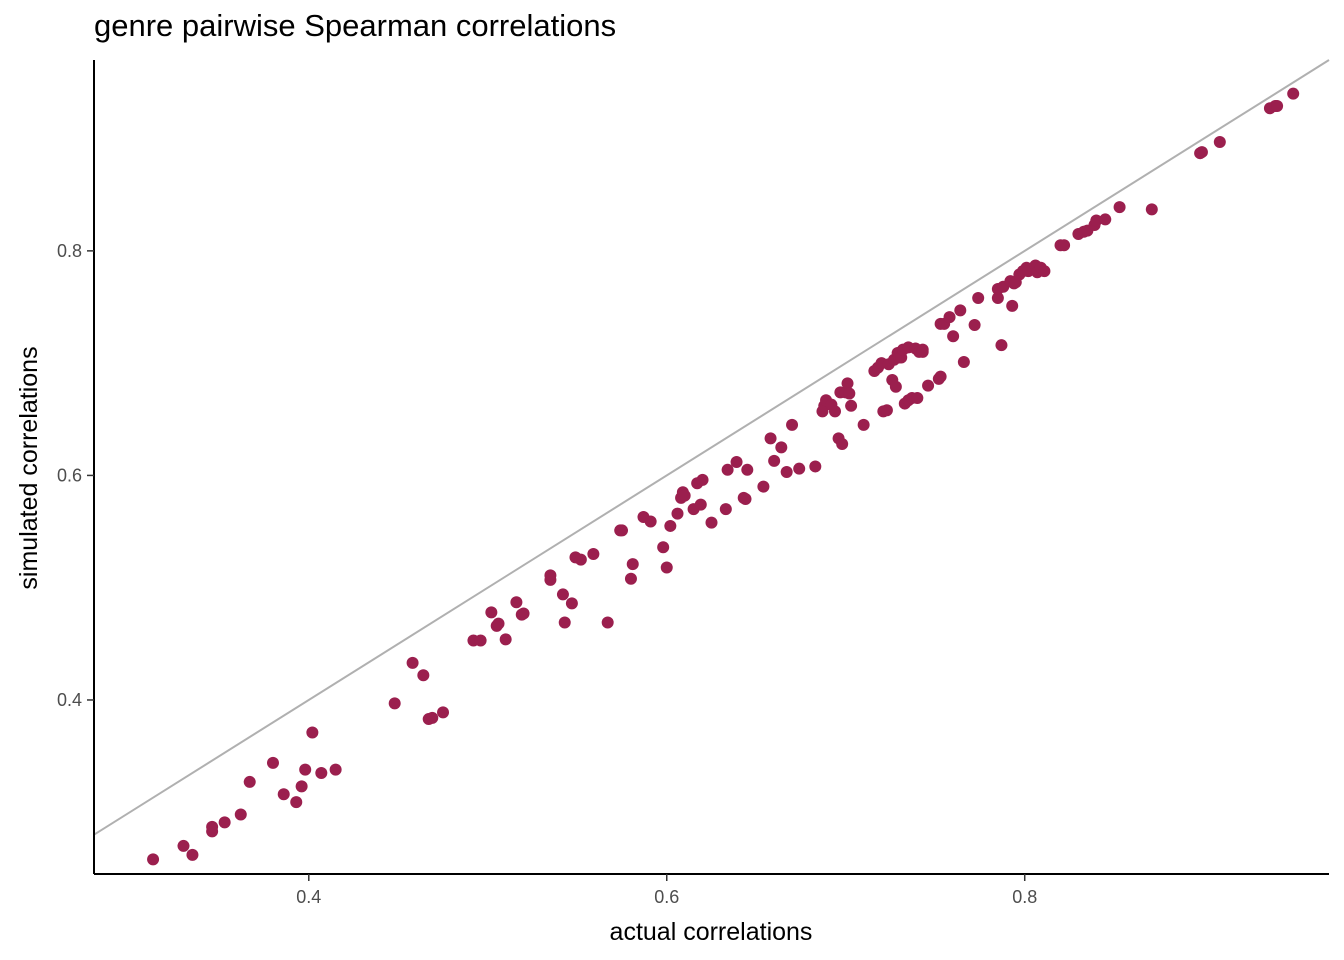 This screenshot has height=960, width=1344. I want to click on x-tick-label: 0.6, so click(666, 897).